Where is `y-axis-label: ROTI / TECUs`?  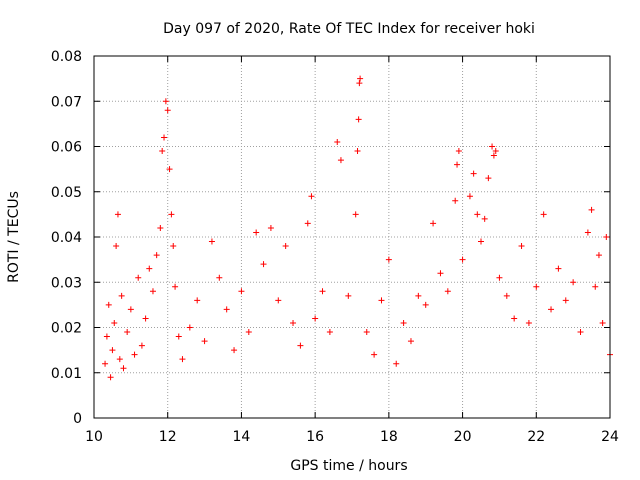
y-axis-label: ROTI / TECUs is located at coordinates (14, 237).